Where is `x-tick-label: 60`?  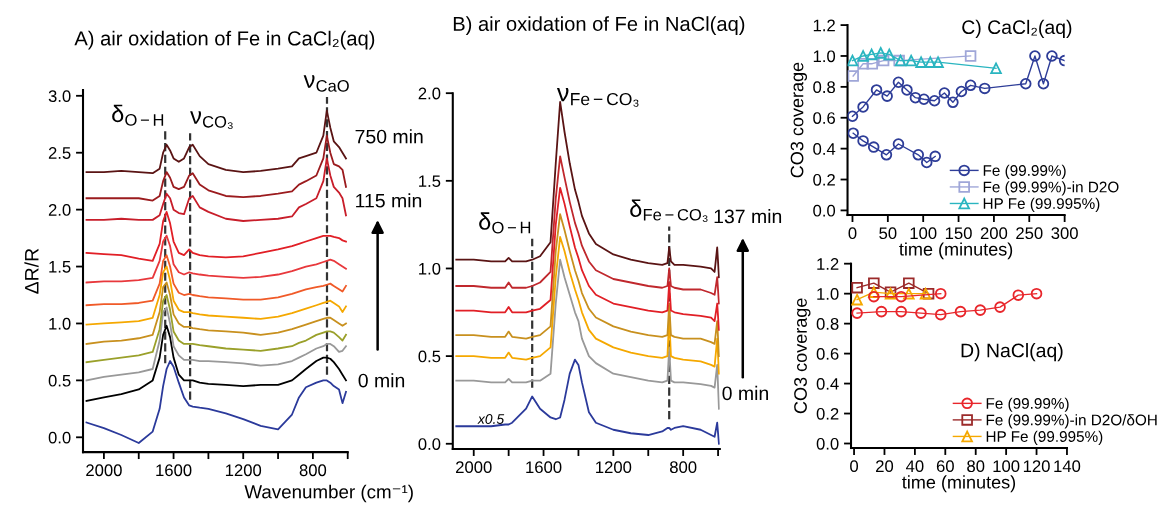 x-tick-label: 60 is located at coordinates (945, 466).